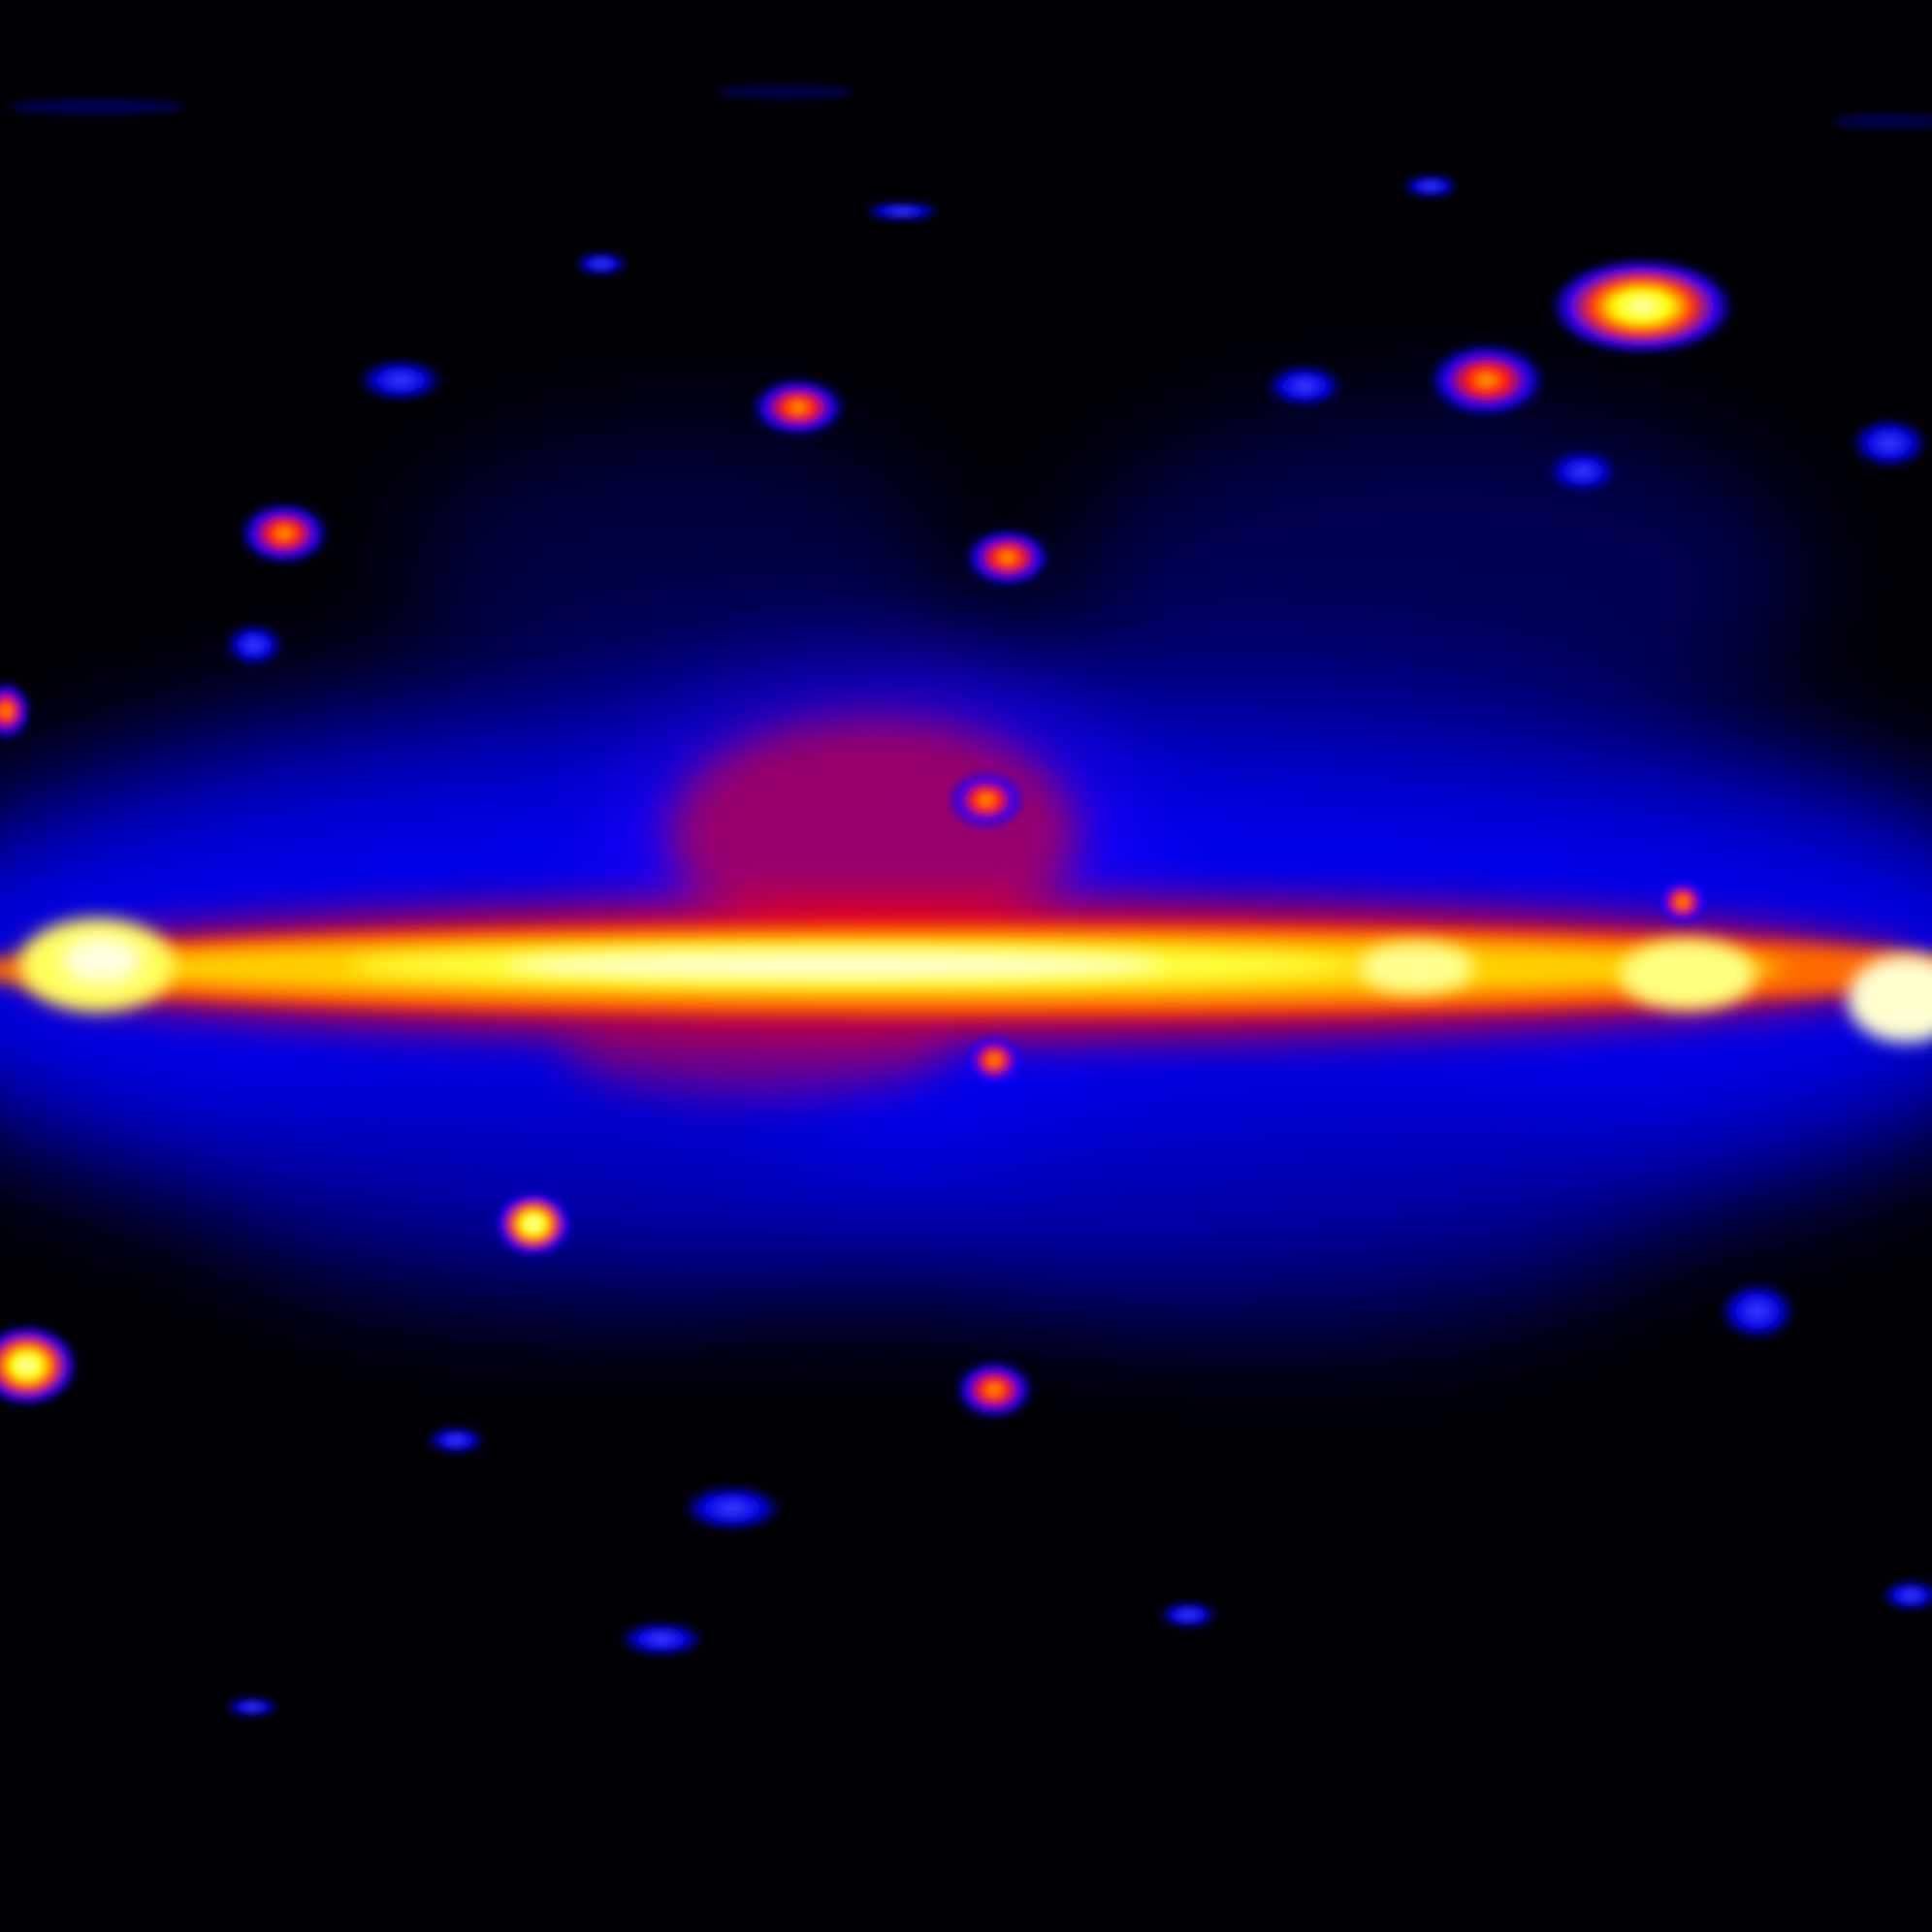 Image resolution: width=1932 pixels, height=1932 pixels. I want to click on galactic-plane, so click(966, 980).